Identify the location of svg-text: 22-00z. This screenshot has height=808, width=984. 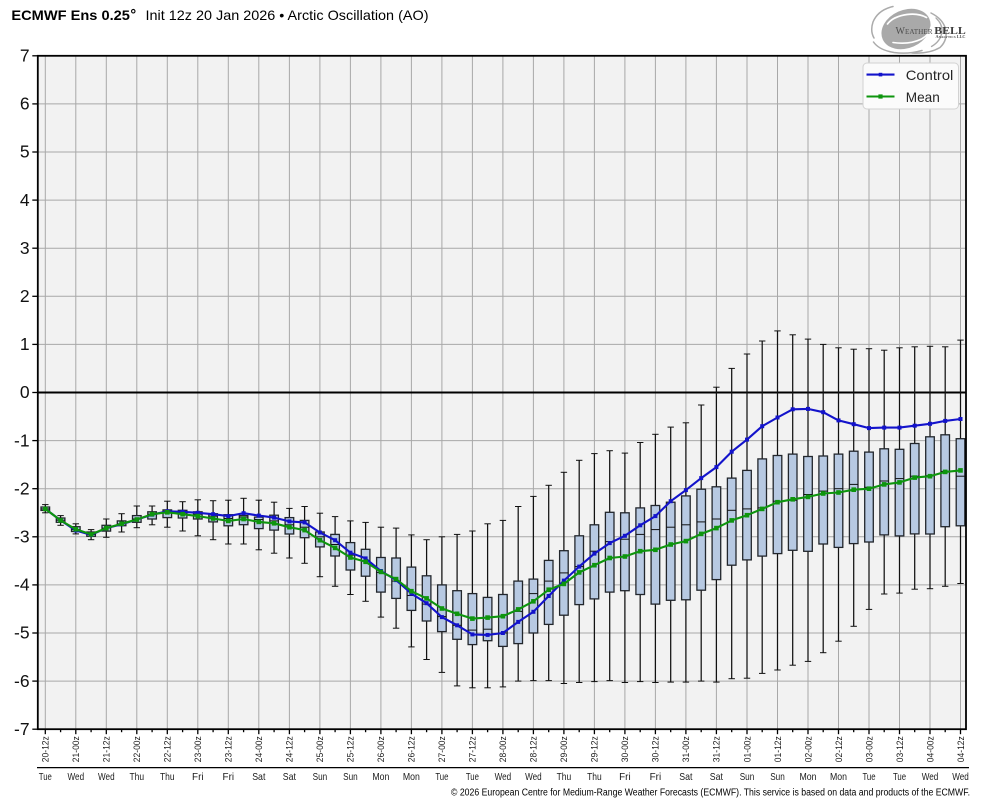
(137, 749).